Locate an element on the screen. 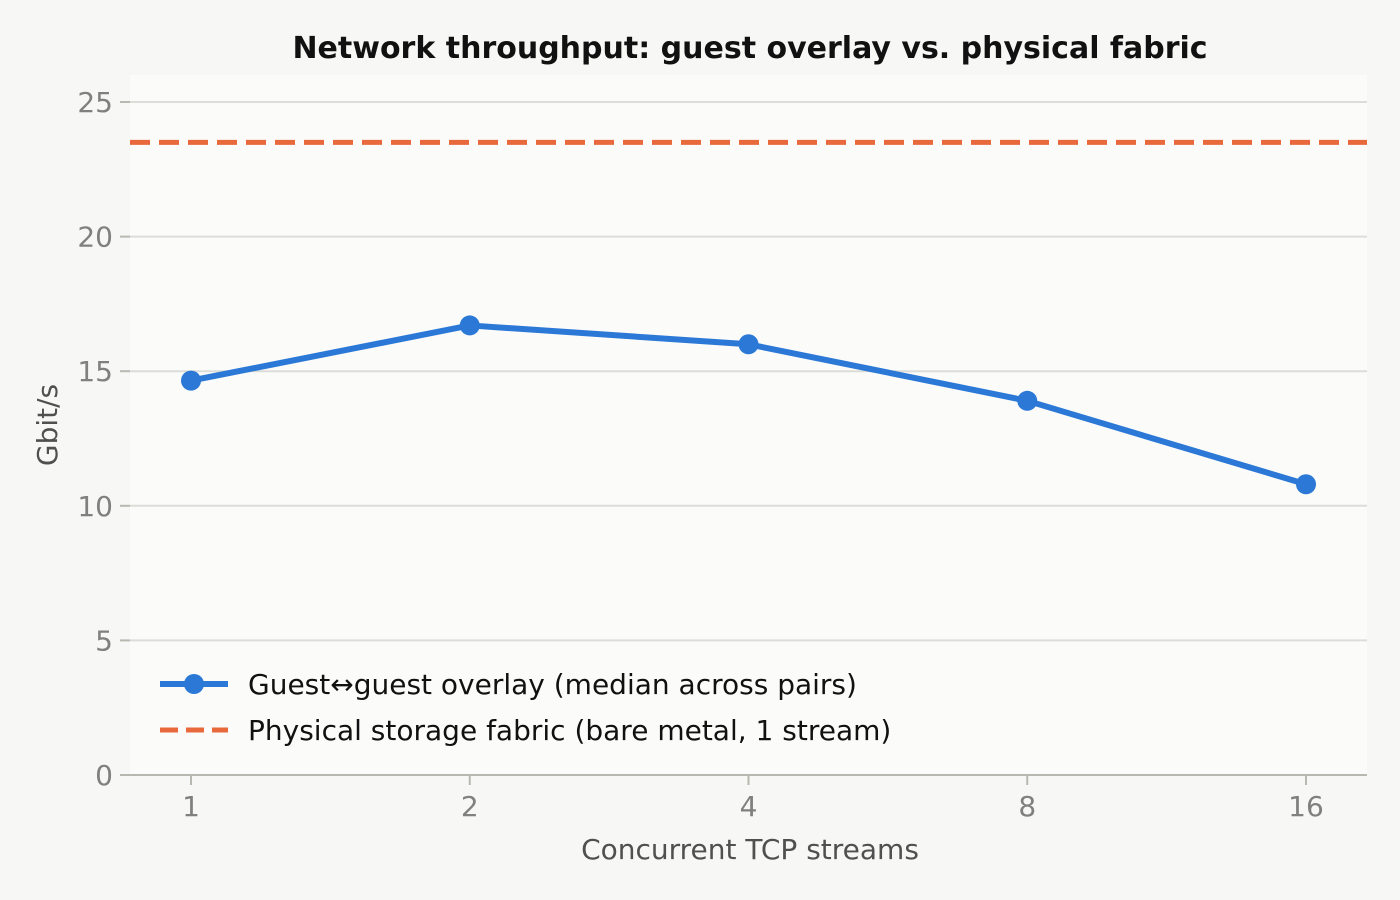 The width and height of the screenshot is (1400, 900). x-tick-label: 1 is located at coordinates (191, 806).